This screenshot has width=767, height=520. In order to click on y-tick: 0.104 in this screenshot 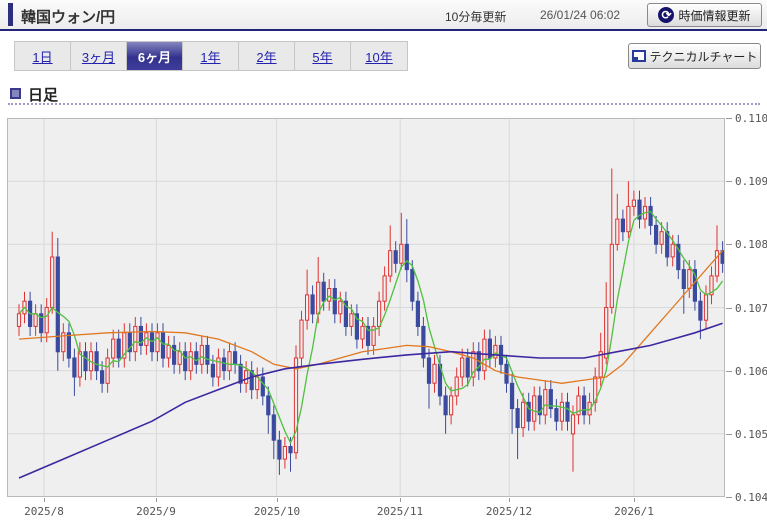, I will do `click(746, 497)`.